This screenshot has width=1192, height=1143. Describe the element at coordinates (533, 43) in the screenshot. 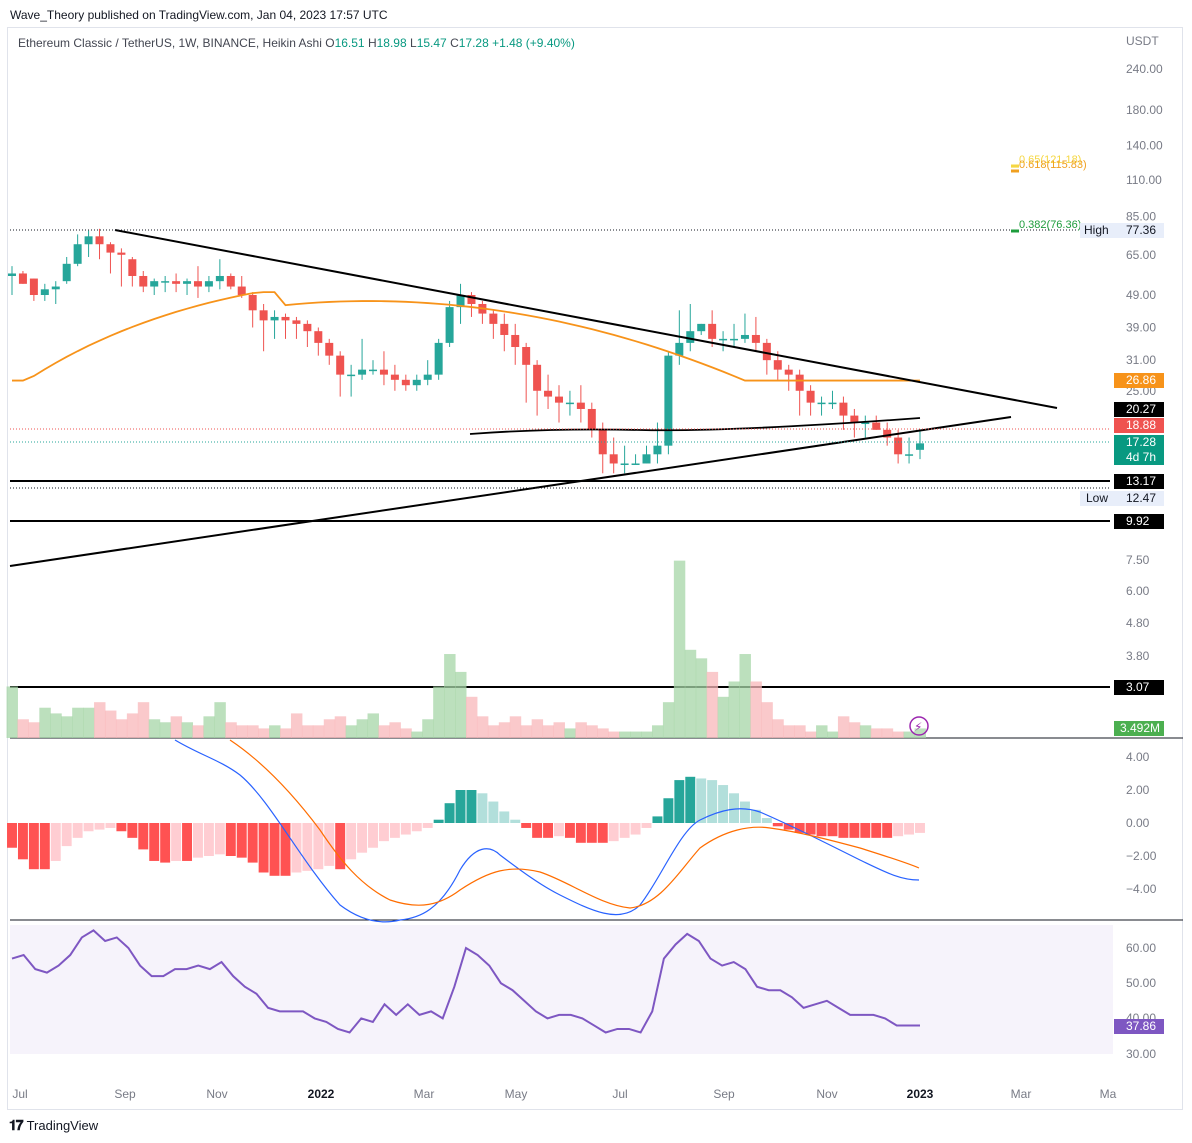

I see `change-value: +1.48 (+9.40%)` at that location.